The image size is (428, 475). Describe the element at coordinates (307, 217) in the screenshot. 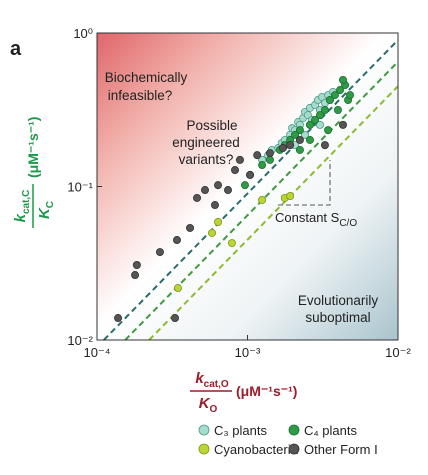

I see `constant-text: Constant S` at that location.